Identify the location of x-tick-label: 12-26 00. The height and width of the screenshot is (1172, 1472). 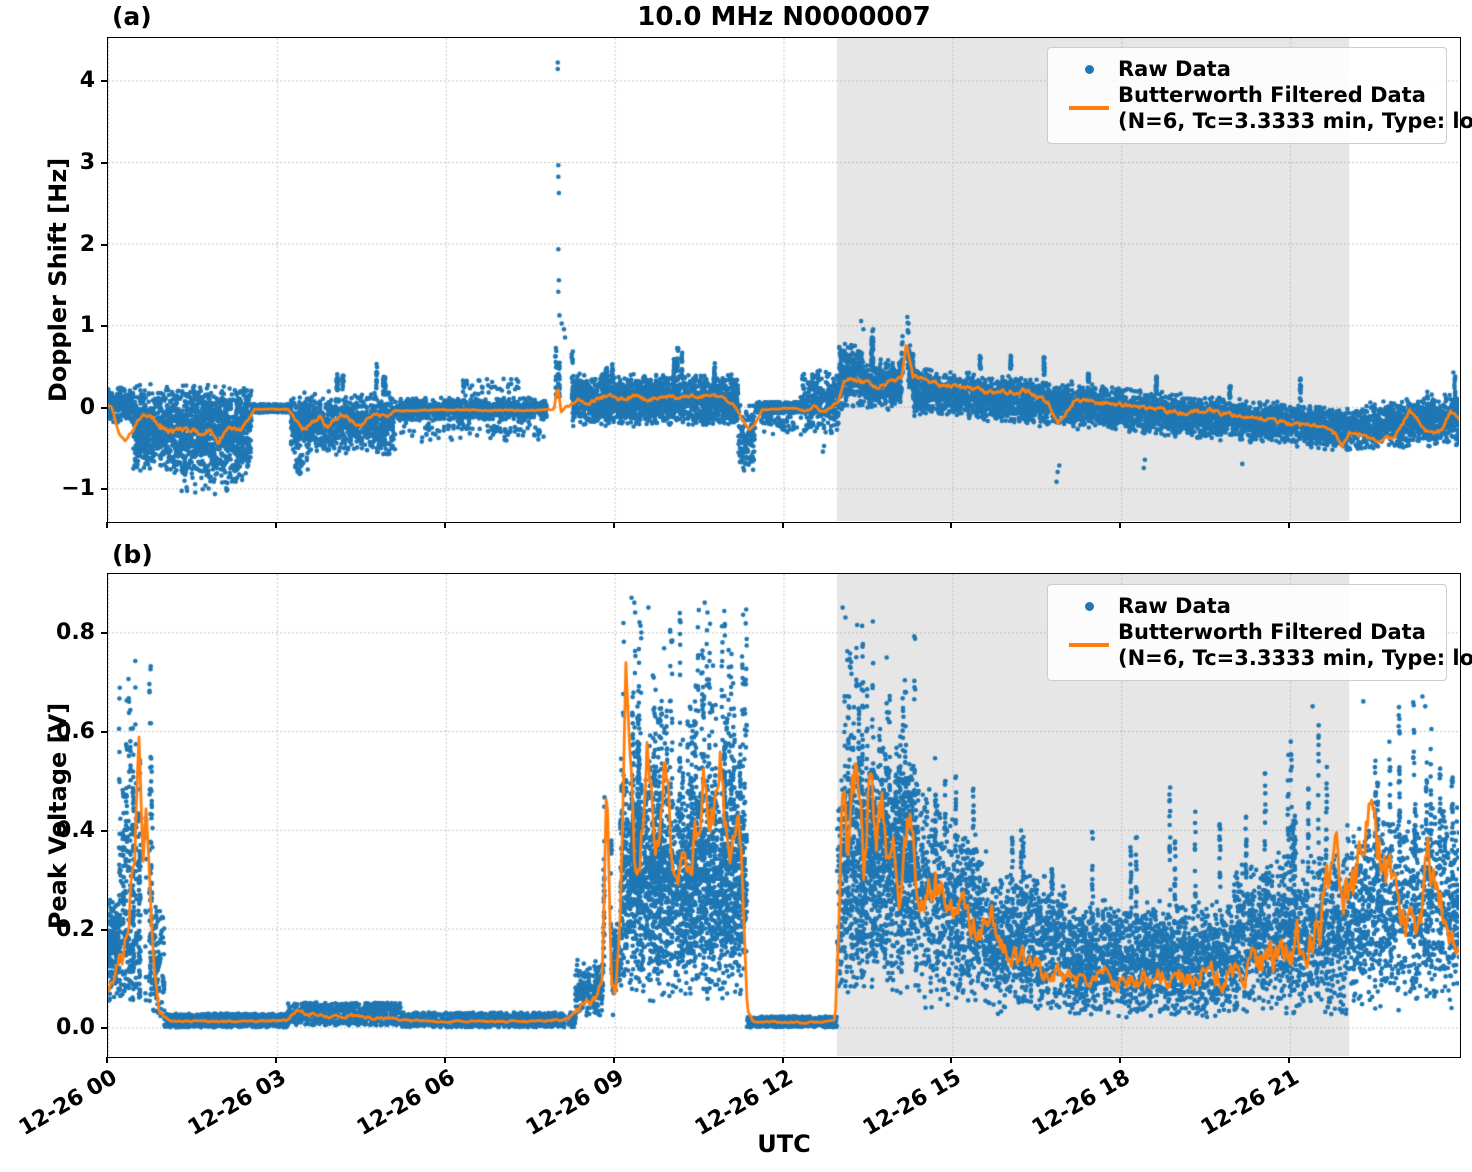
(68, 1103).